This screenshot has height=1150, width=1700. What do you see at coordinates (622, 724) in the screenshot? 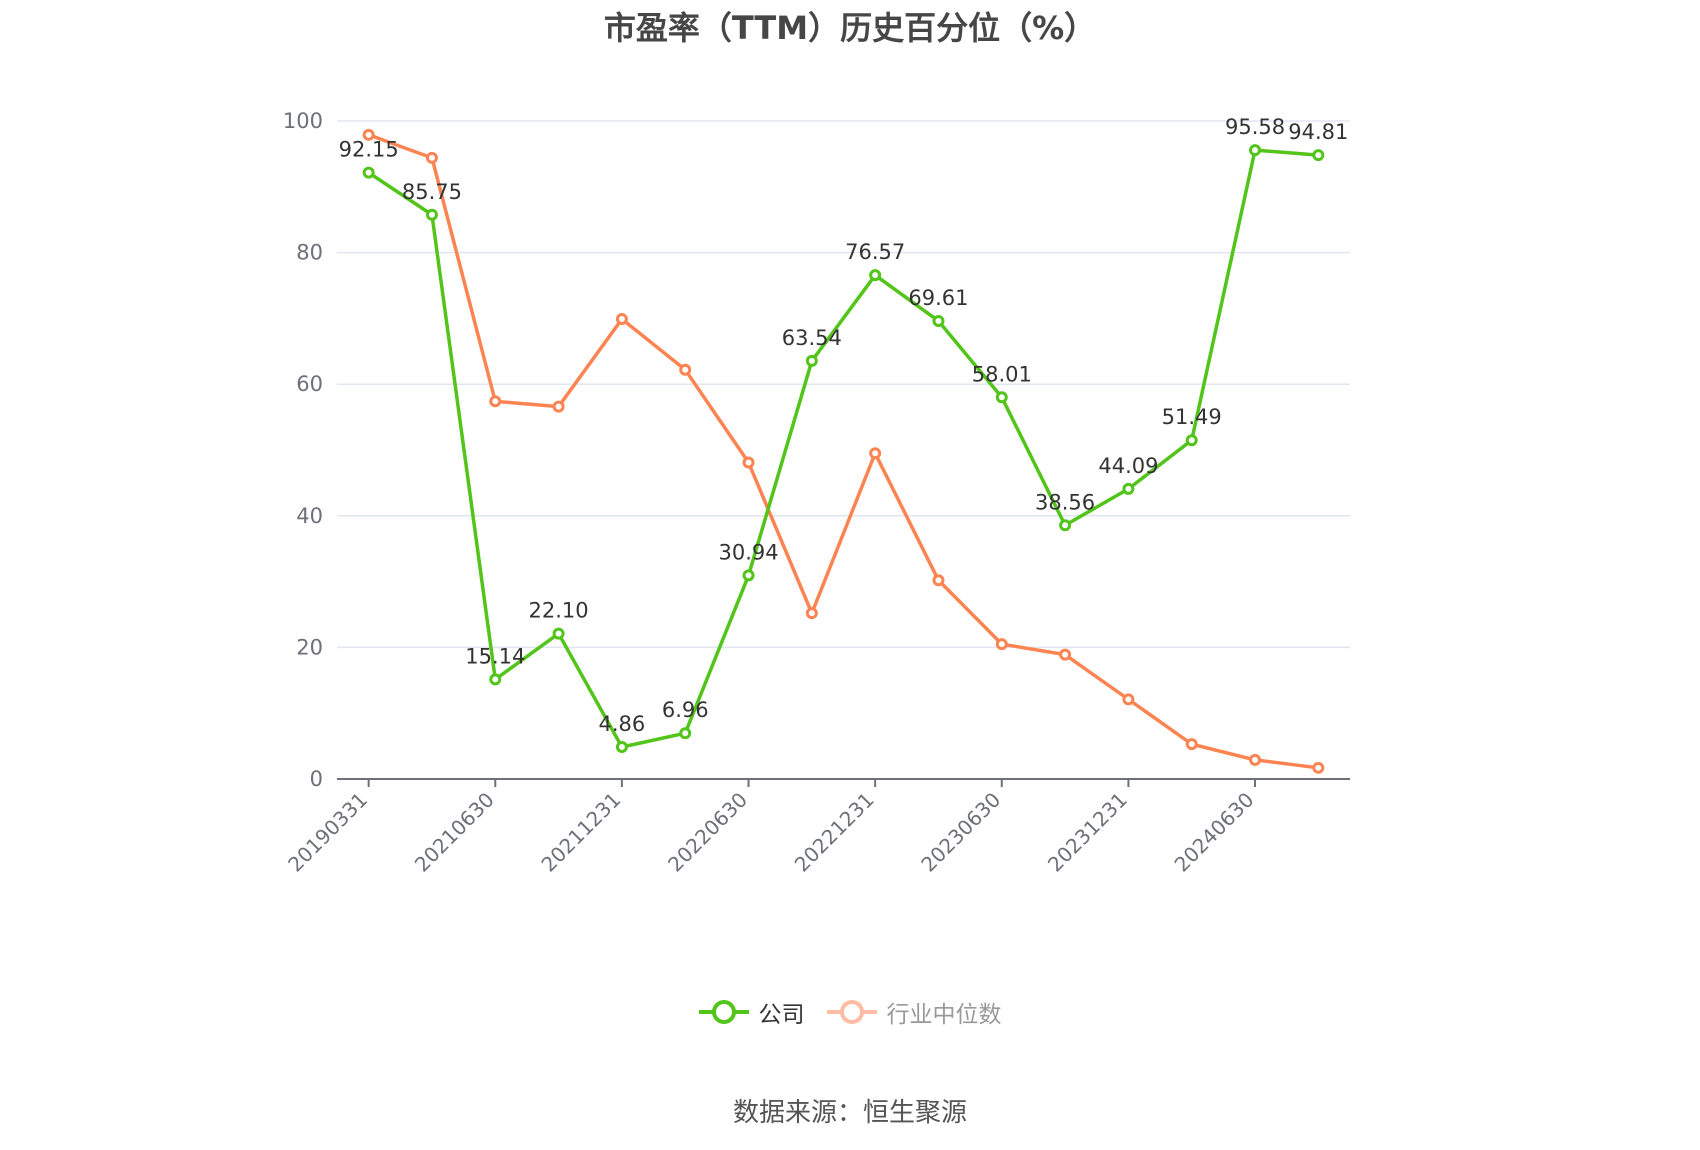
I see `data-label: 4.86` at bounding box center [622, 724].